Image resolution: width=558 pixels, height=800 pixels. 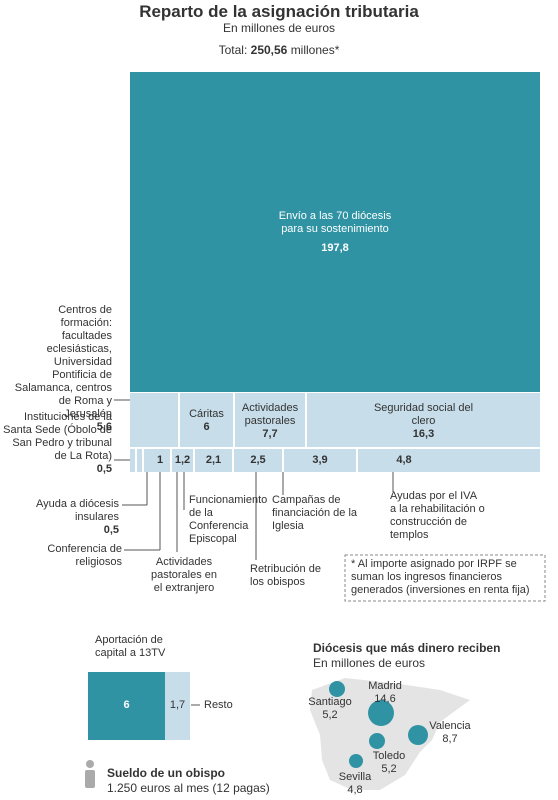 I want to click on diocese-name: Santiago, so click(x=330, y=702).